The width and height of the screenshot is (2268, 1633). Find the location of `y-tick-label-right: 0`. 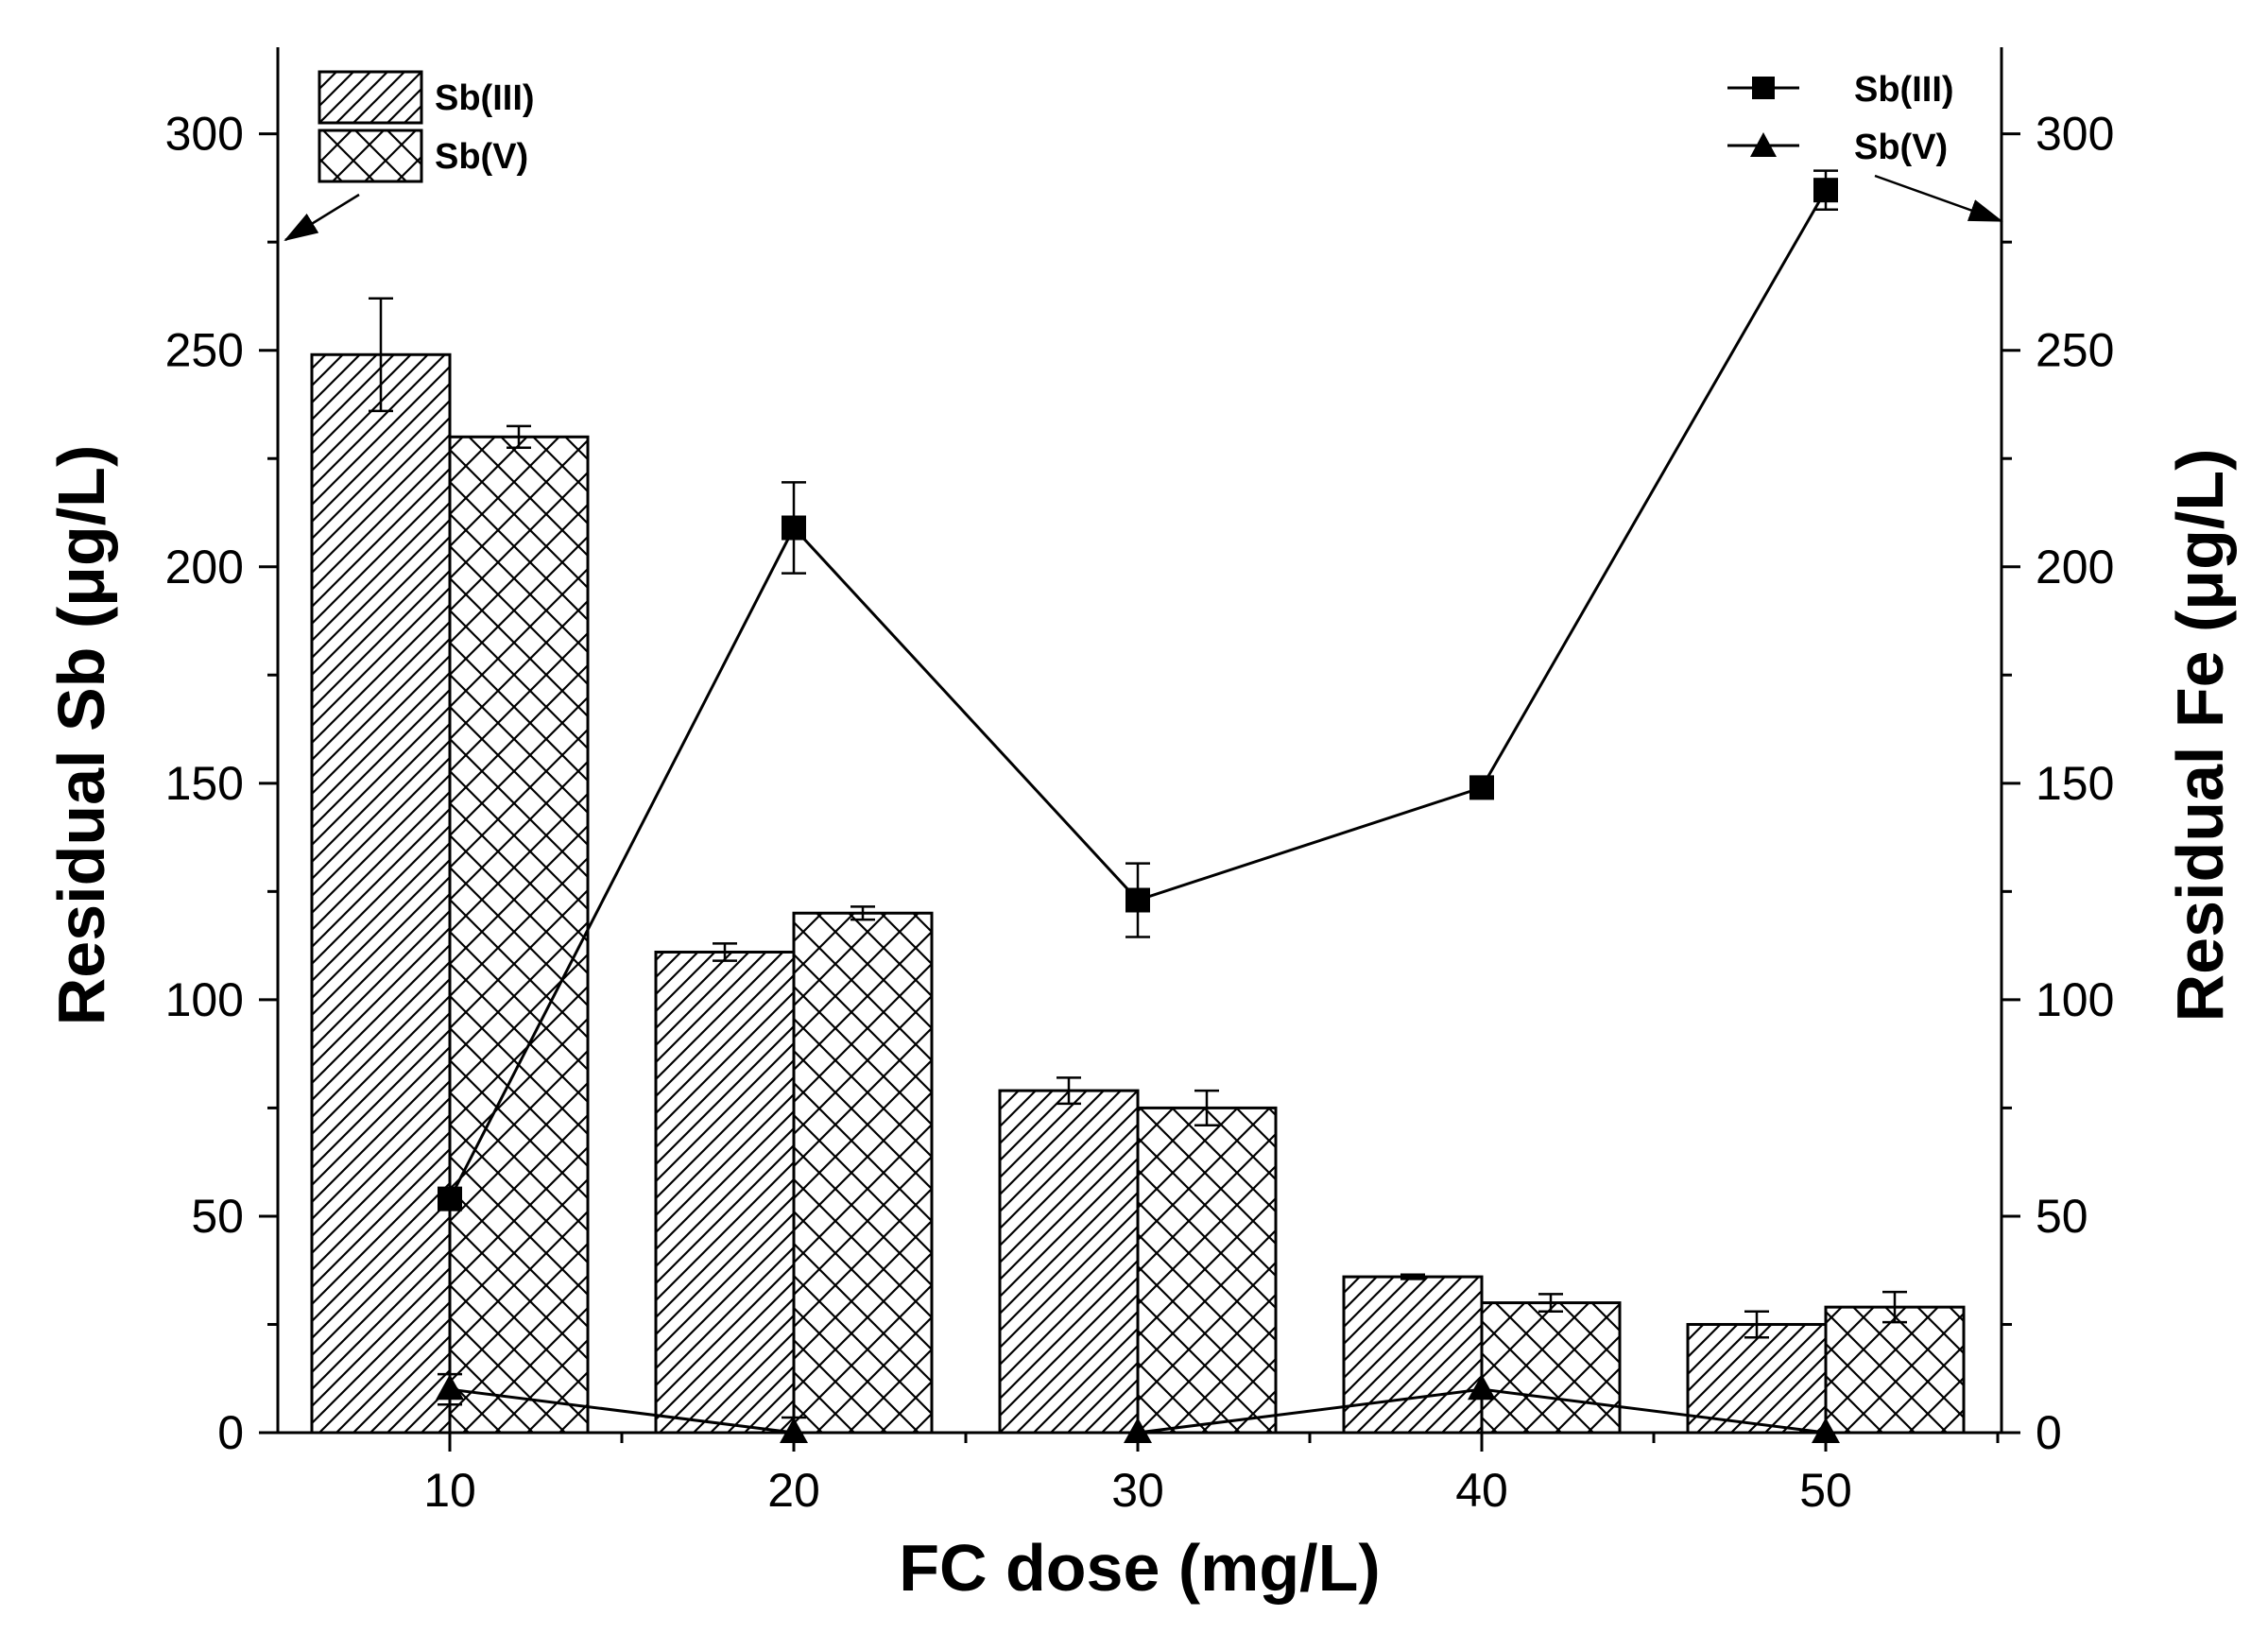

y-tick-label-right: 0 is located at coordinates (2049, 1432).